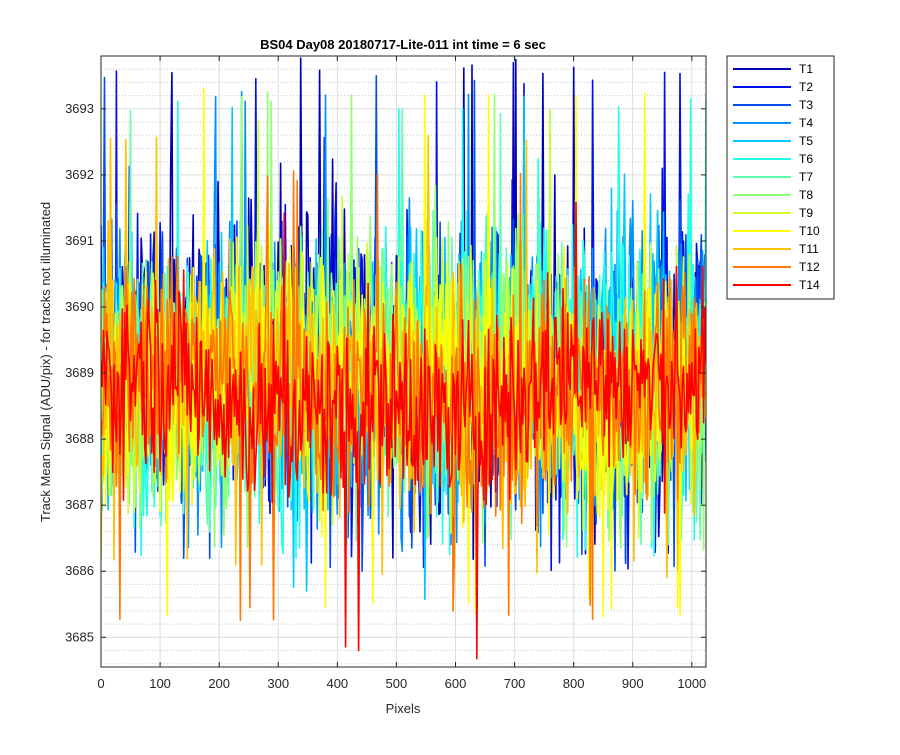 The height and width of the screenshot is (755, 900). Describe the element at coordinates (79, 636) in the screenshot. I see `y-tick-label: 3685` at that location.